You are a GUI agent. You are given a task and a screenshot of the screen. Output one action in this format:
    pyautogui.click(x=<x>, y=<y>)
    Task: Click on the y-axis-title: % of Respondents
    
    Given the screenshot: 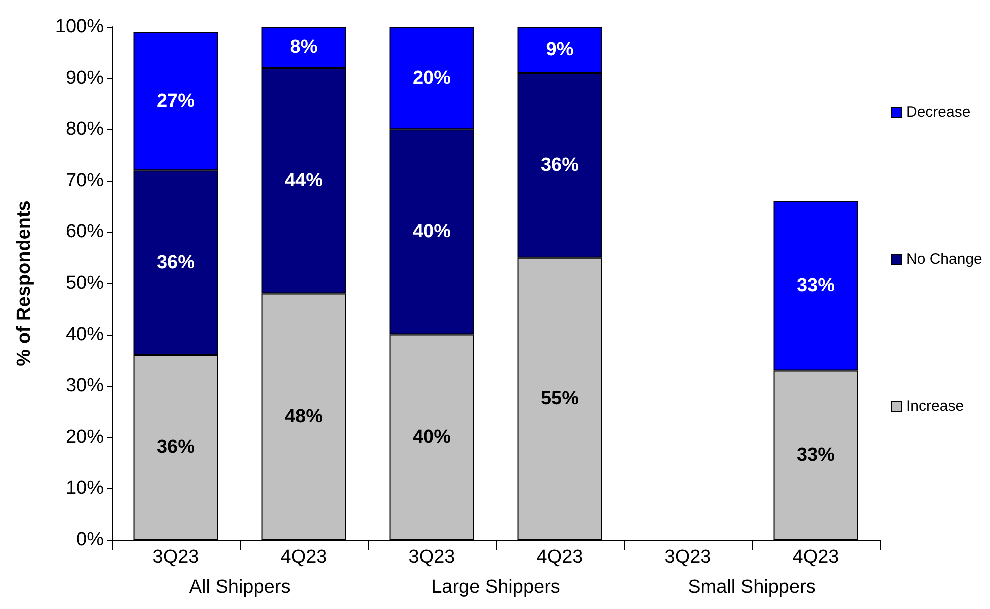 What is the action you would take?
    pyautogui.click(x=24, y=283)
    